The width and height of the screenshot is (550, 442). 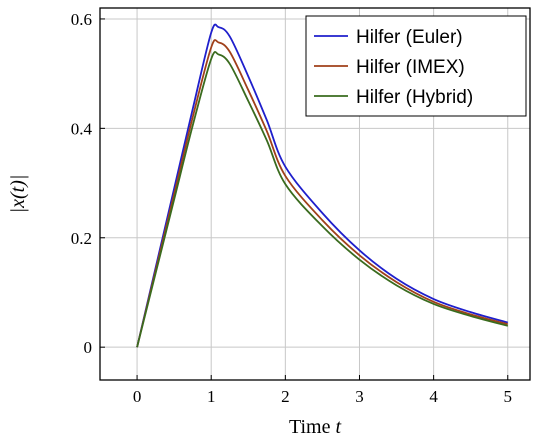 What do you see at coordinates (359, 396) in the screenshot?
I see `x-tick-label: 3` at bounding box center [359, 396].